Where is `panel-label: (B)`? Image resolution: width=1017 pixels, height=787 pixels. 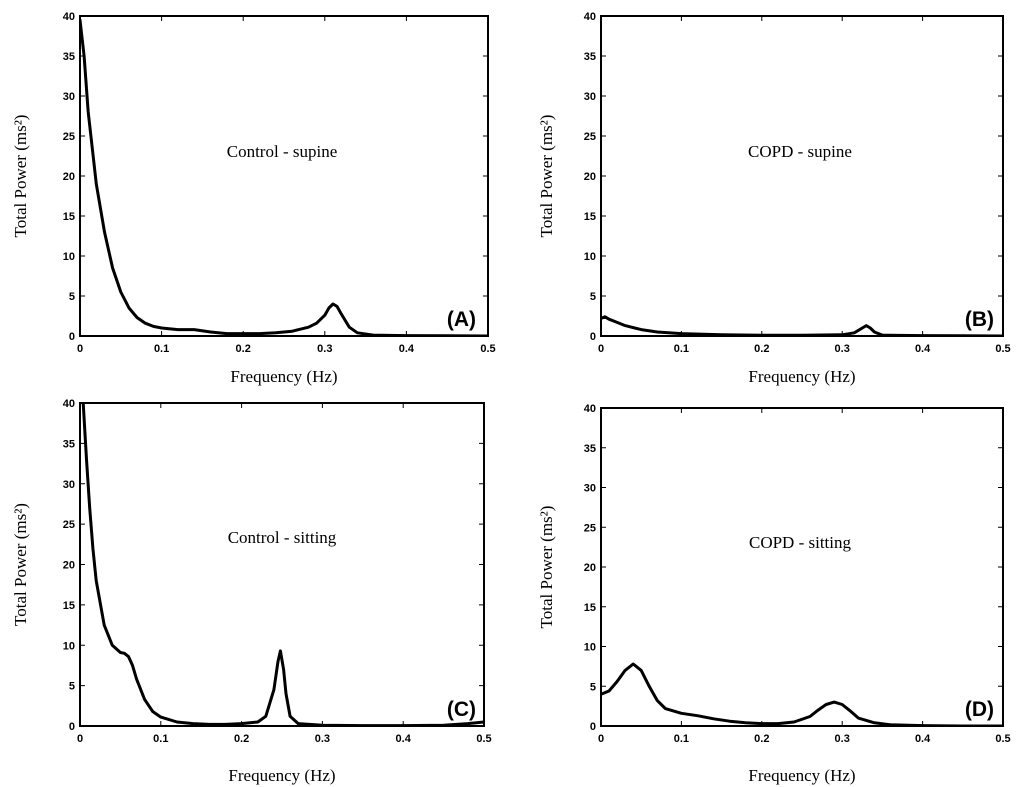
panel-label: (B) is located at coordinates (979, 319).